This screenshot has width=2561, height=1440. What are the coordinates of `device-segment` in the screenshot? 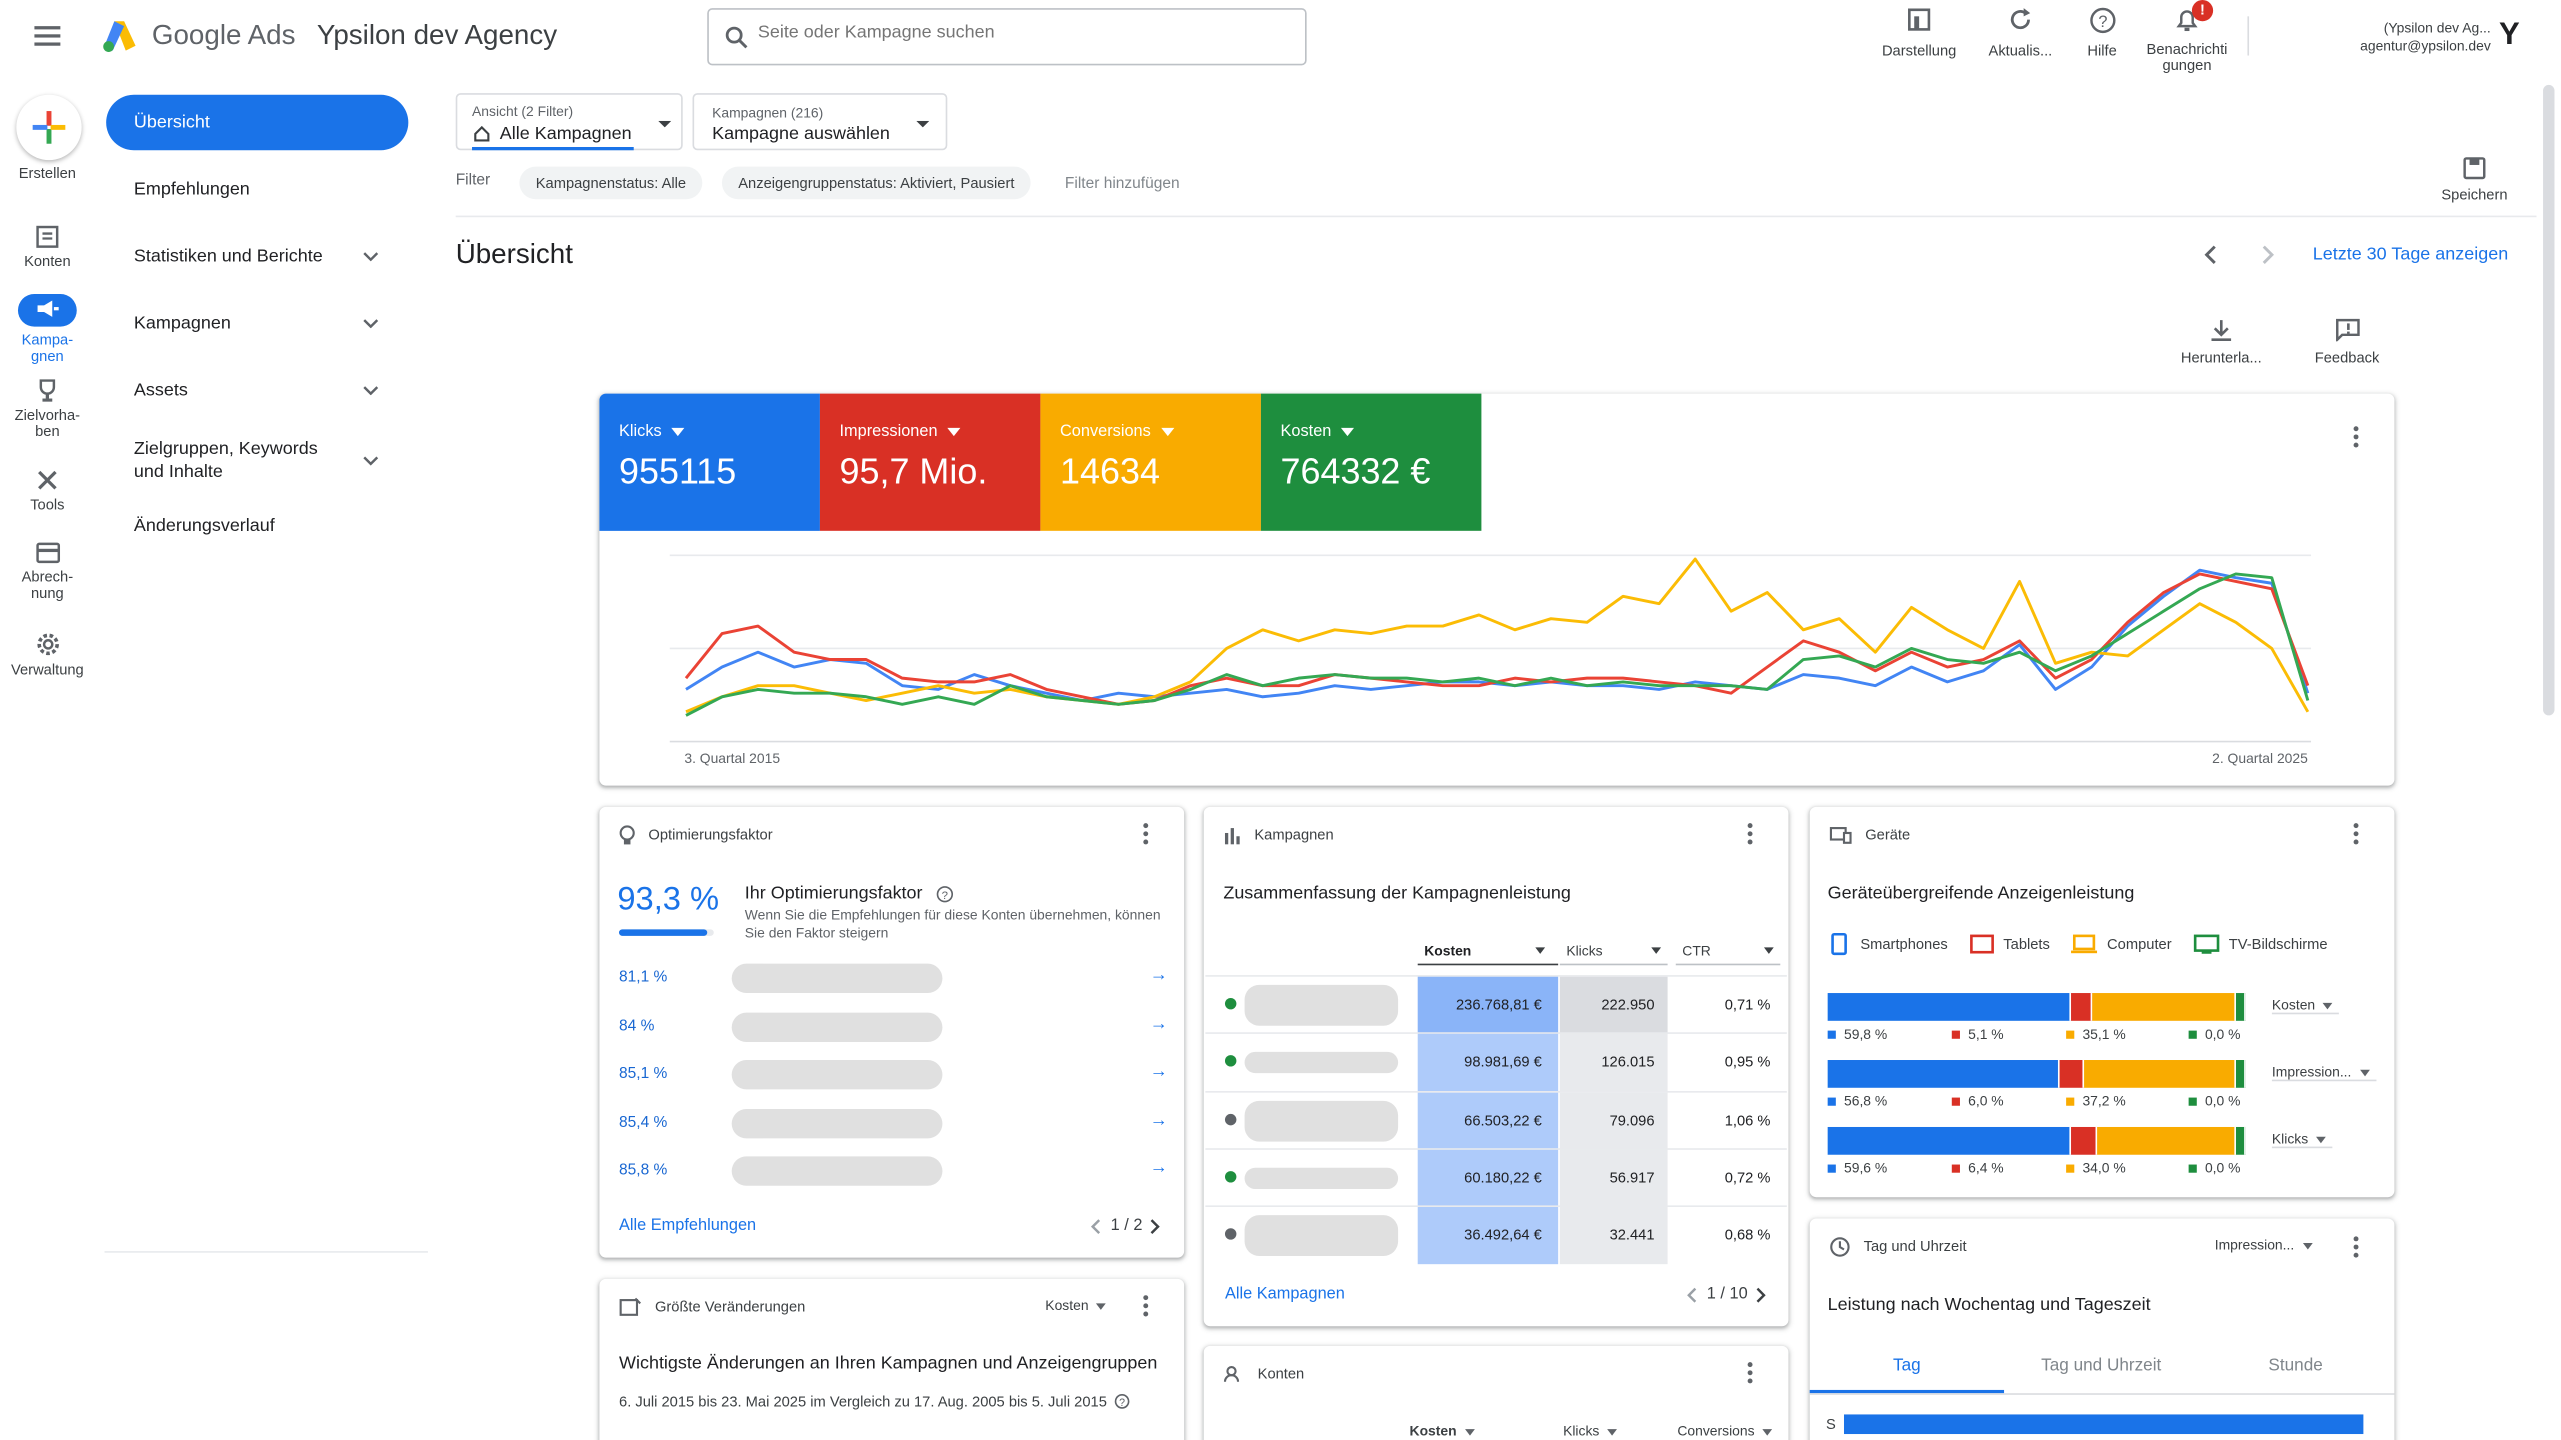 It's located at (2072, 1074).